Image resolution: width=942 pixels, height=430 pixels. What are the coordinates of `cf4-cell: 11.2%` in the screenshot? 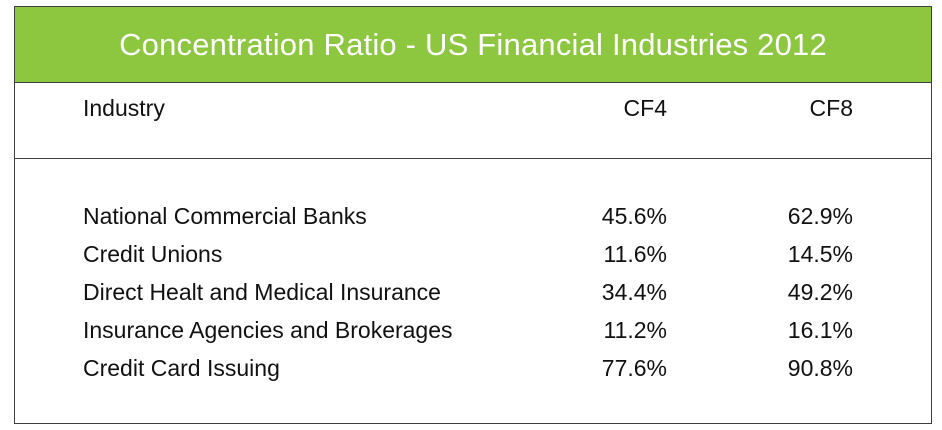 It's located at (635, 330).